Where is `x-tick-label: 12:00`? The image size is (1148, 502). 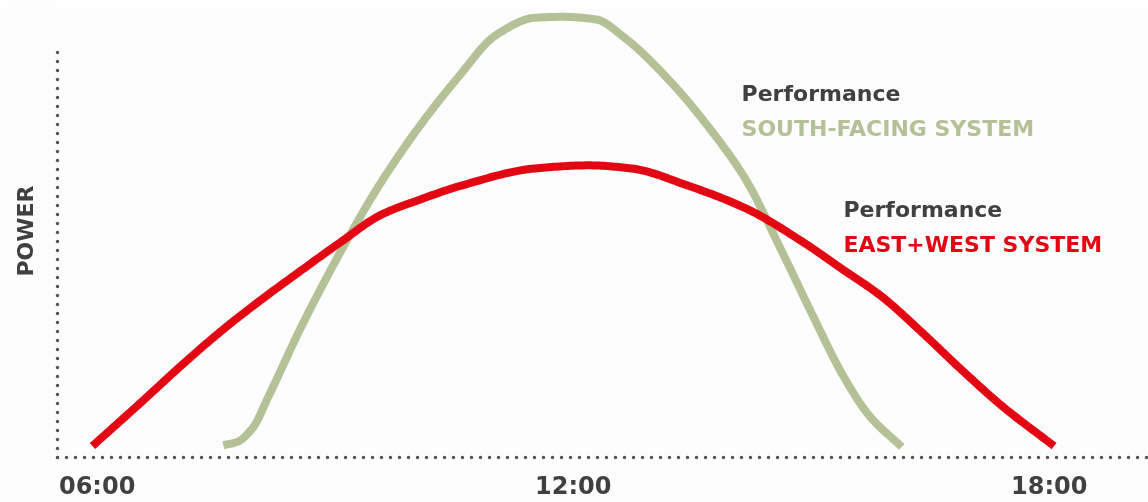
x-tick-label: 12:00 is located at coordinates (573, 485).